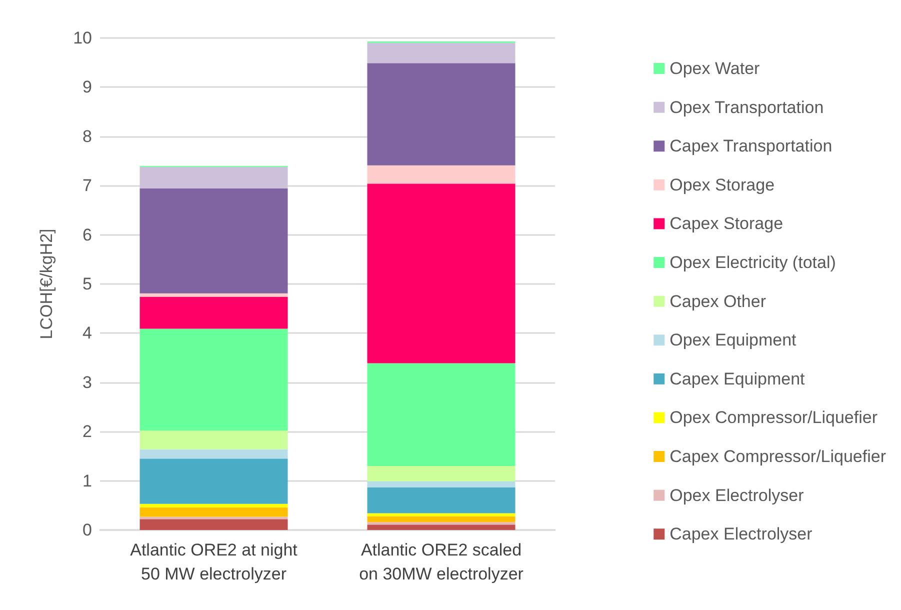 This screenshot has width=901, height=610. Describe the element at coordinates (87, 432) in the screenshot. I see `y-tick-label: 2` at that location.